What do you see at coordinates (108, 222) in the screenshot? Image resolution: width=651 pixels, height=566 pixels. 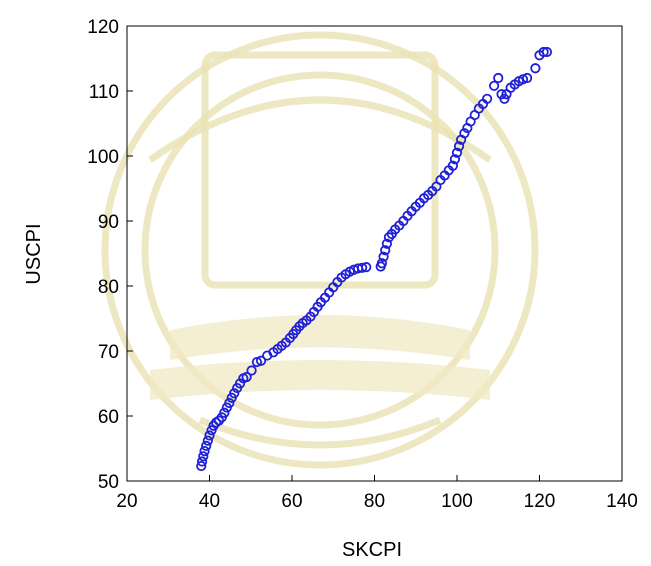 I see `y-tick-label: 90` at bounding box center [108, 222].